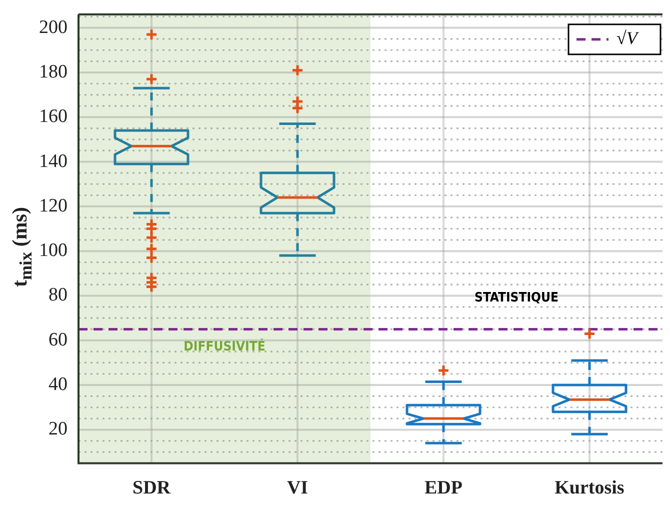 The height and width of the screenshot is (508, 670). Describe the element at coordinates (516, 298) in the screenshot. I see `annotation: STATISTIQUE` at that location.